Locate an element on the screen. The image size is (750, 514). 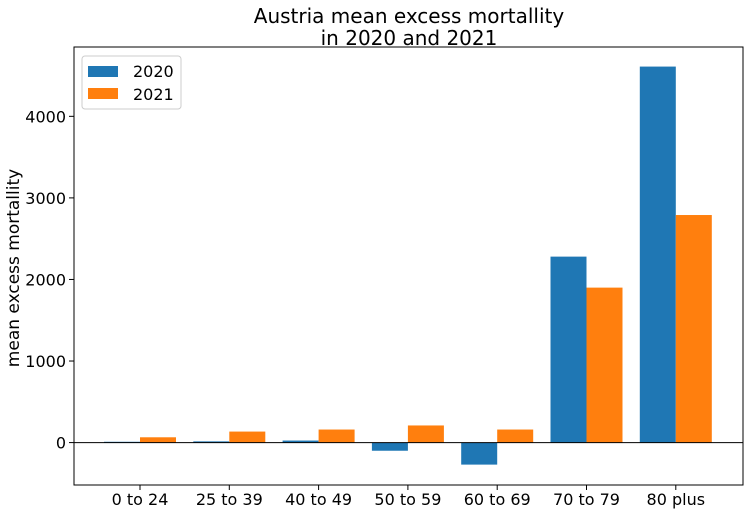
chart-title-line-2: in 2020 and 2021 is located at coordinates (409, 38).